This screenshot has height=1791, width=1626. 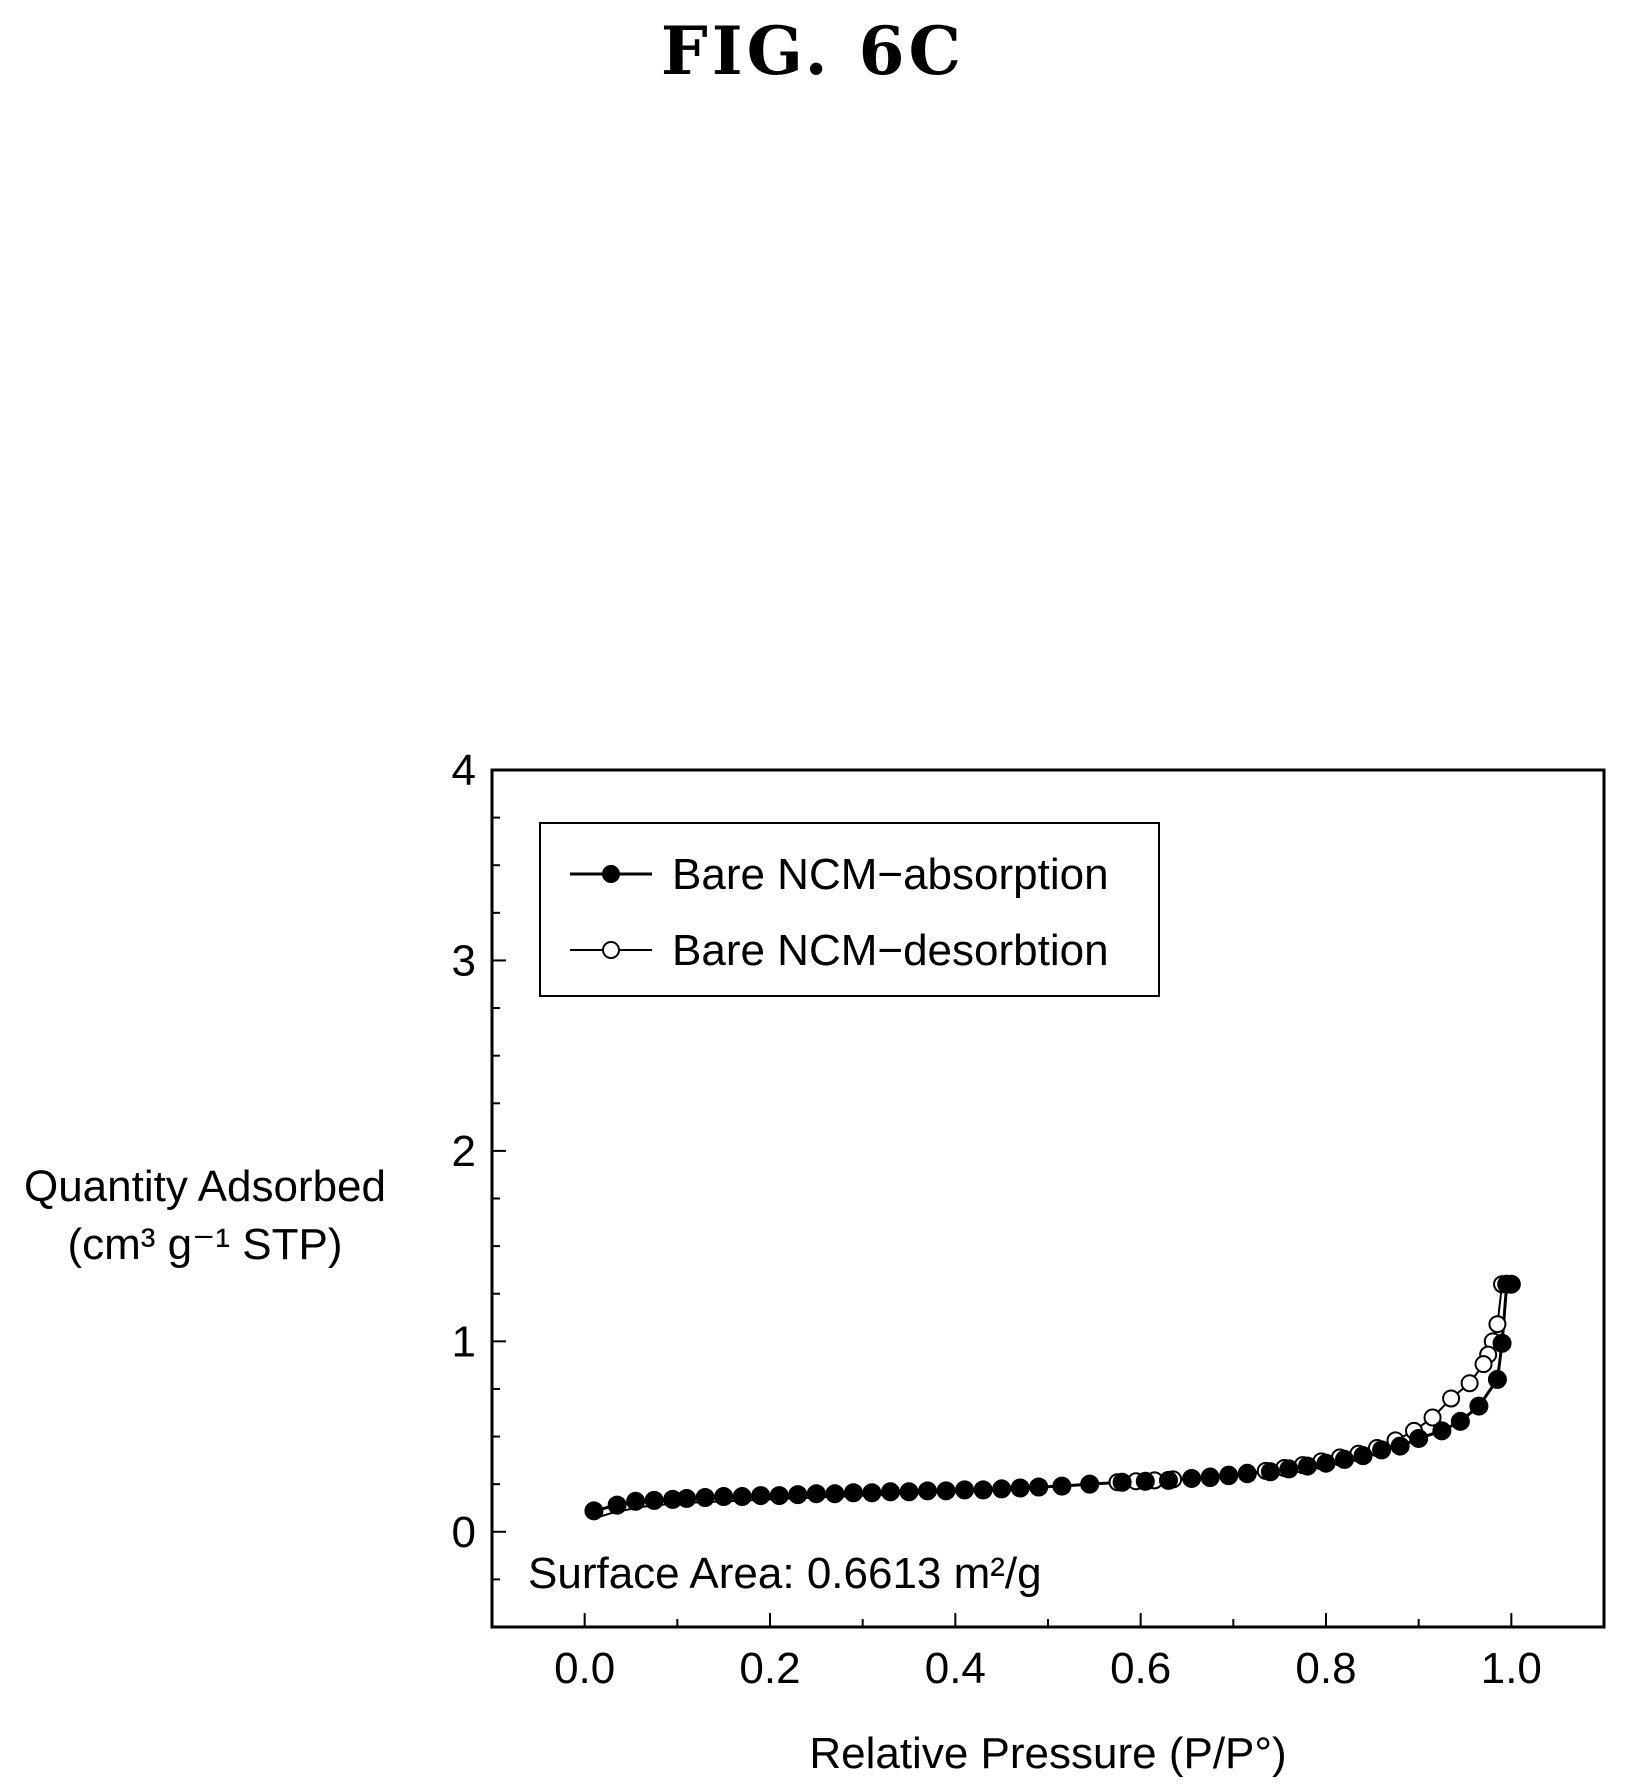 What do you see at coordinates (479, 1187) in the screenshot?
I see `y-axis-ticks: 0 1 2 3 4` at bounding box center [479, 1187].